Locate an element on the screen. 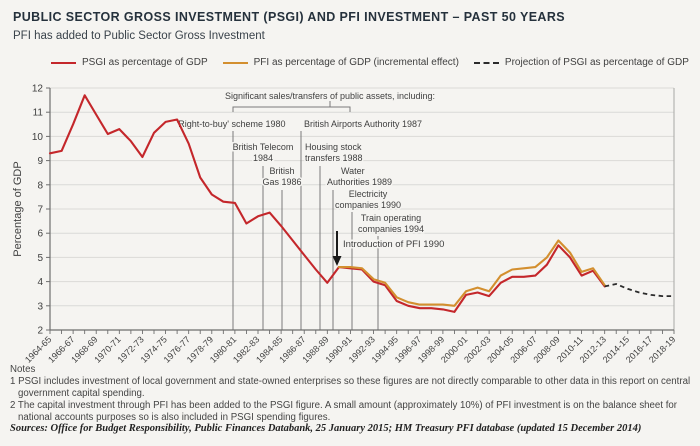 Image resolution: width=700 pixels, height=446 pixels. legend-item-0: PSGI as percentage of GDP is located at coordinates (129, 62).